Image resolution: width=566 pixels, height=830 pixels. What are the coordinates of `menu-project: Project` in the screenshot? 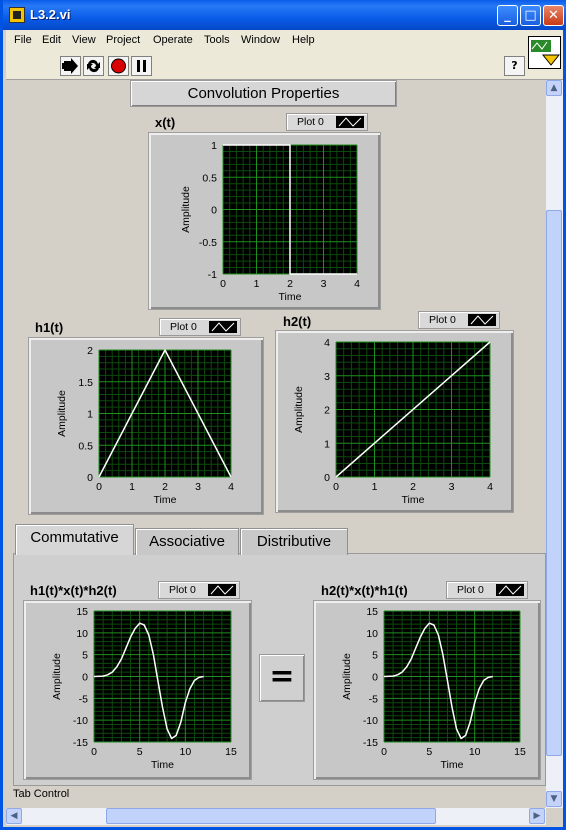 It's located at (123, 40).